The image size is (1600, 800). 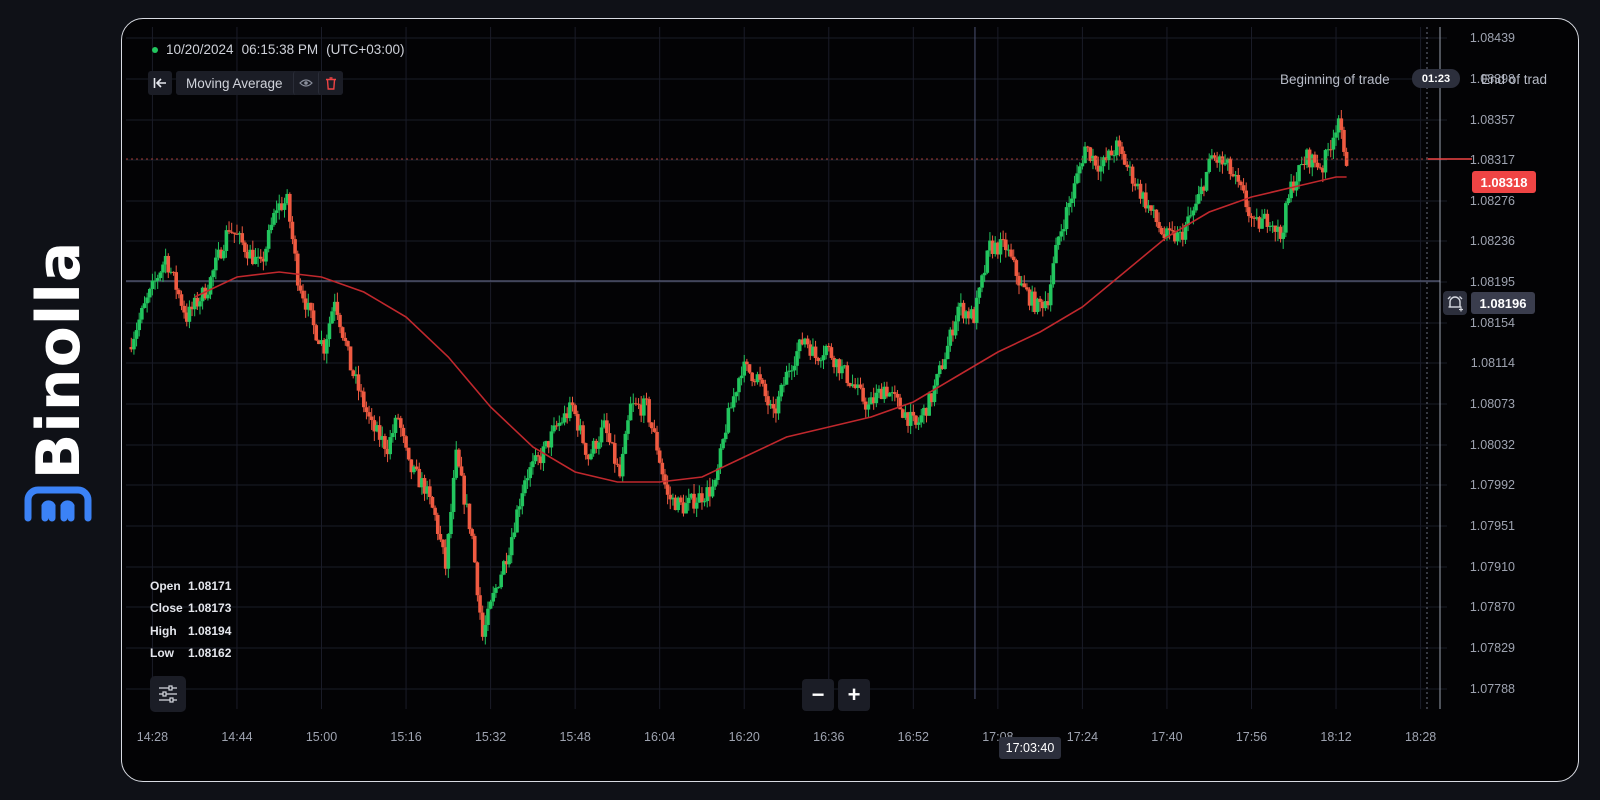 I want to click on x-tick-label: 15:32, so click(x=490, y=737).